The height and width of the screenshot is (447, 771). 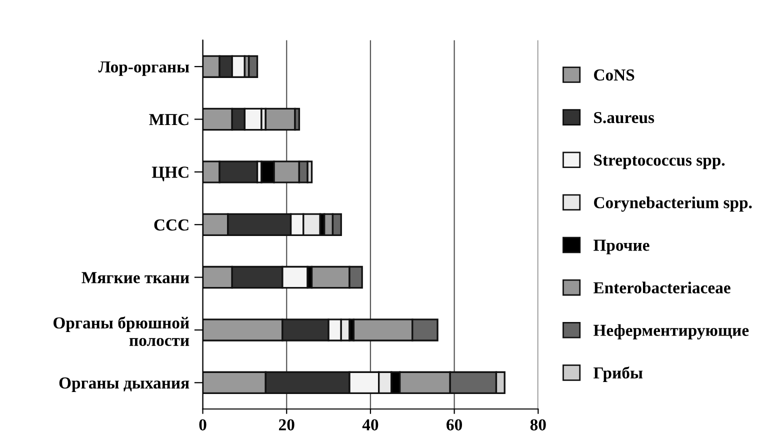 What do you see at coordinates (136, 278) in the screenshot?
I see `y-tick-label: Мягкие ткани` at bounding box center [136, 278].